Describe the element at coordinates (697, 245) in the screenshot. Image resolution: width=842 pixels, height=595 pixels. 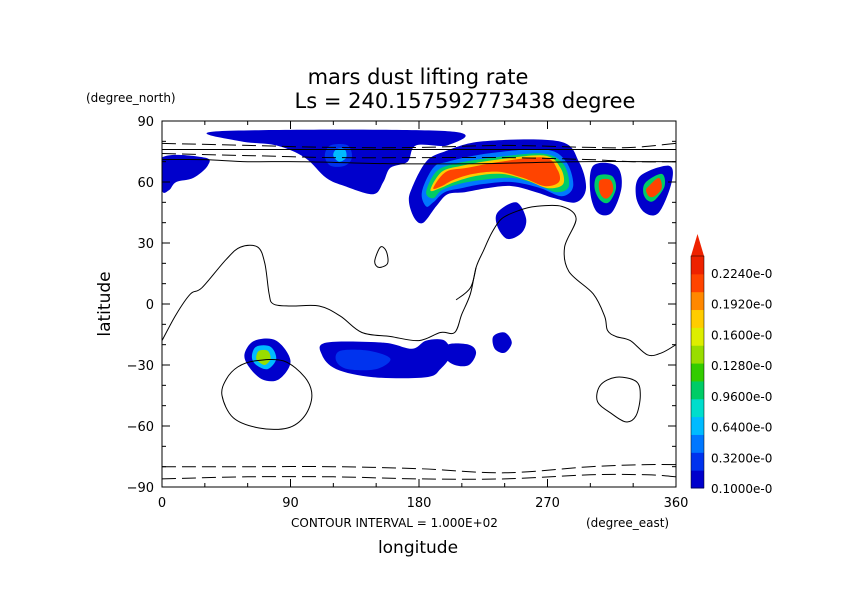
I see `colorbar-arrow` at that location.